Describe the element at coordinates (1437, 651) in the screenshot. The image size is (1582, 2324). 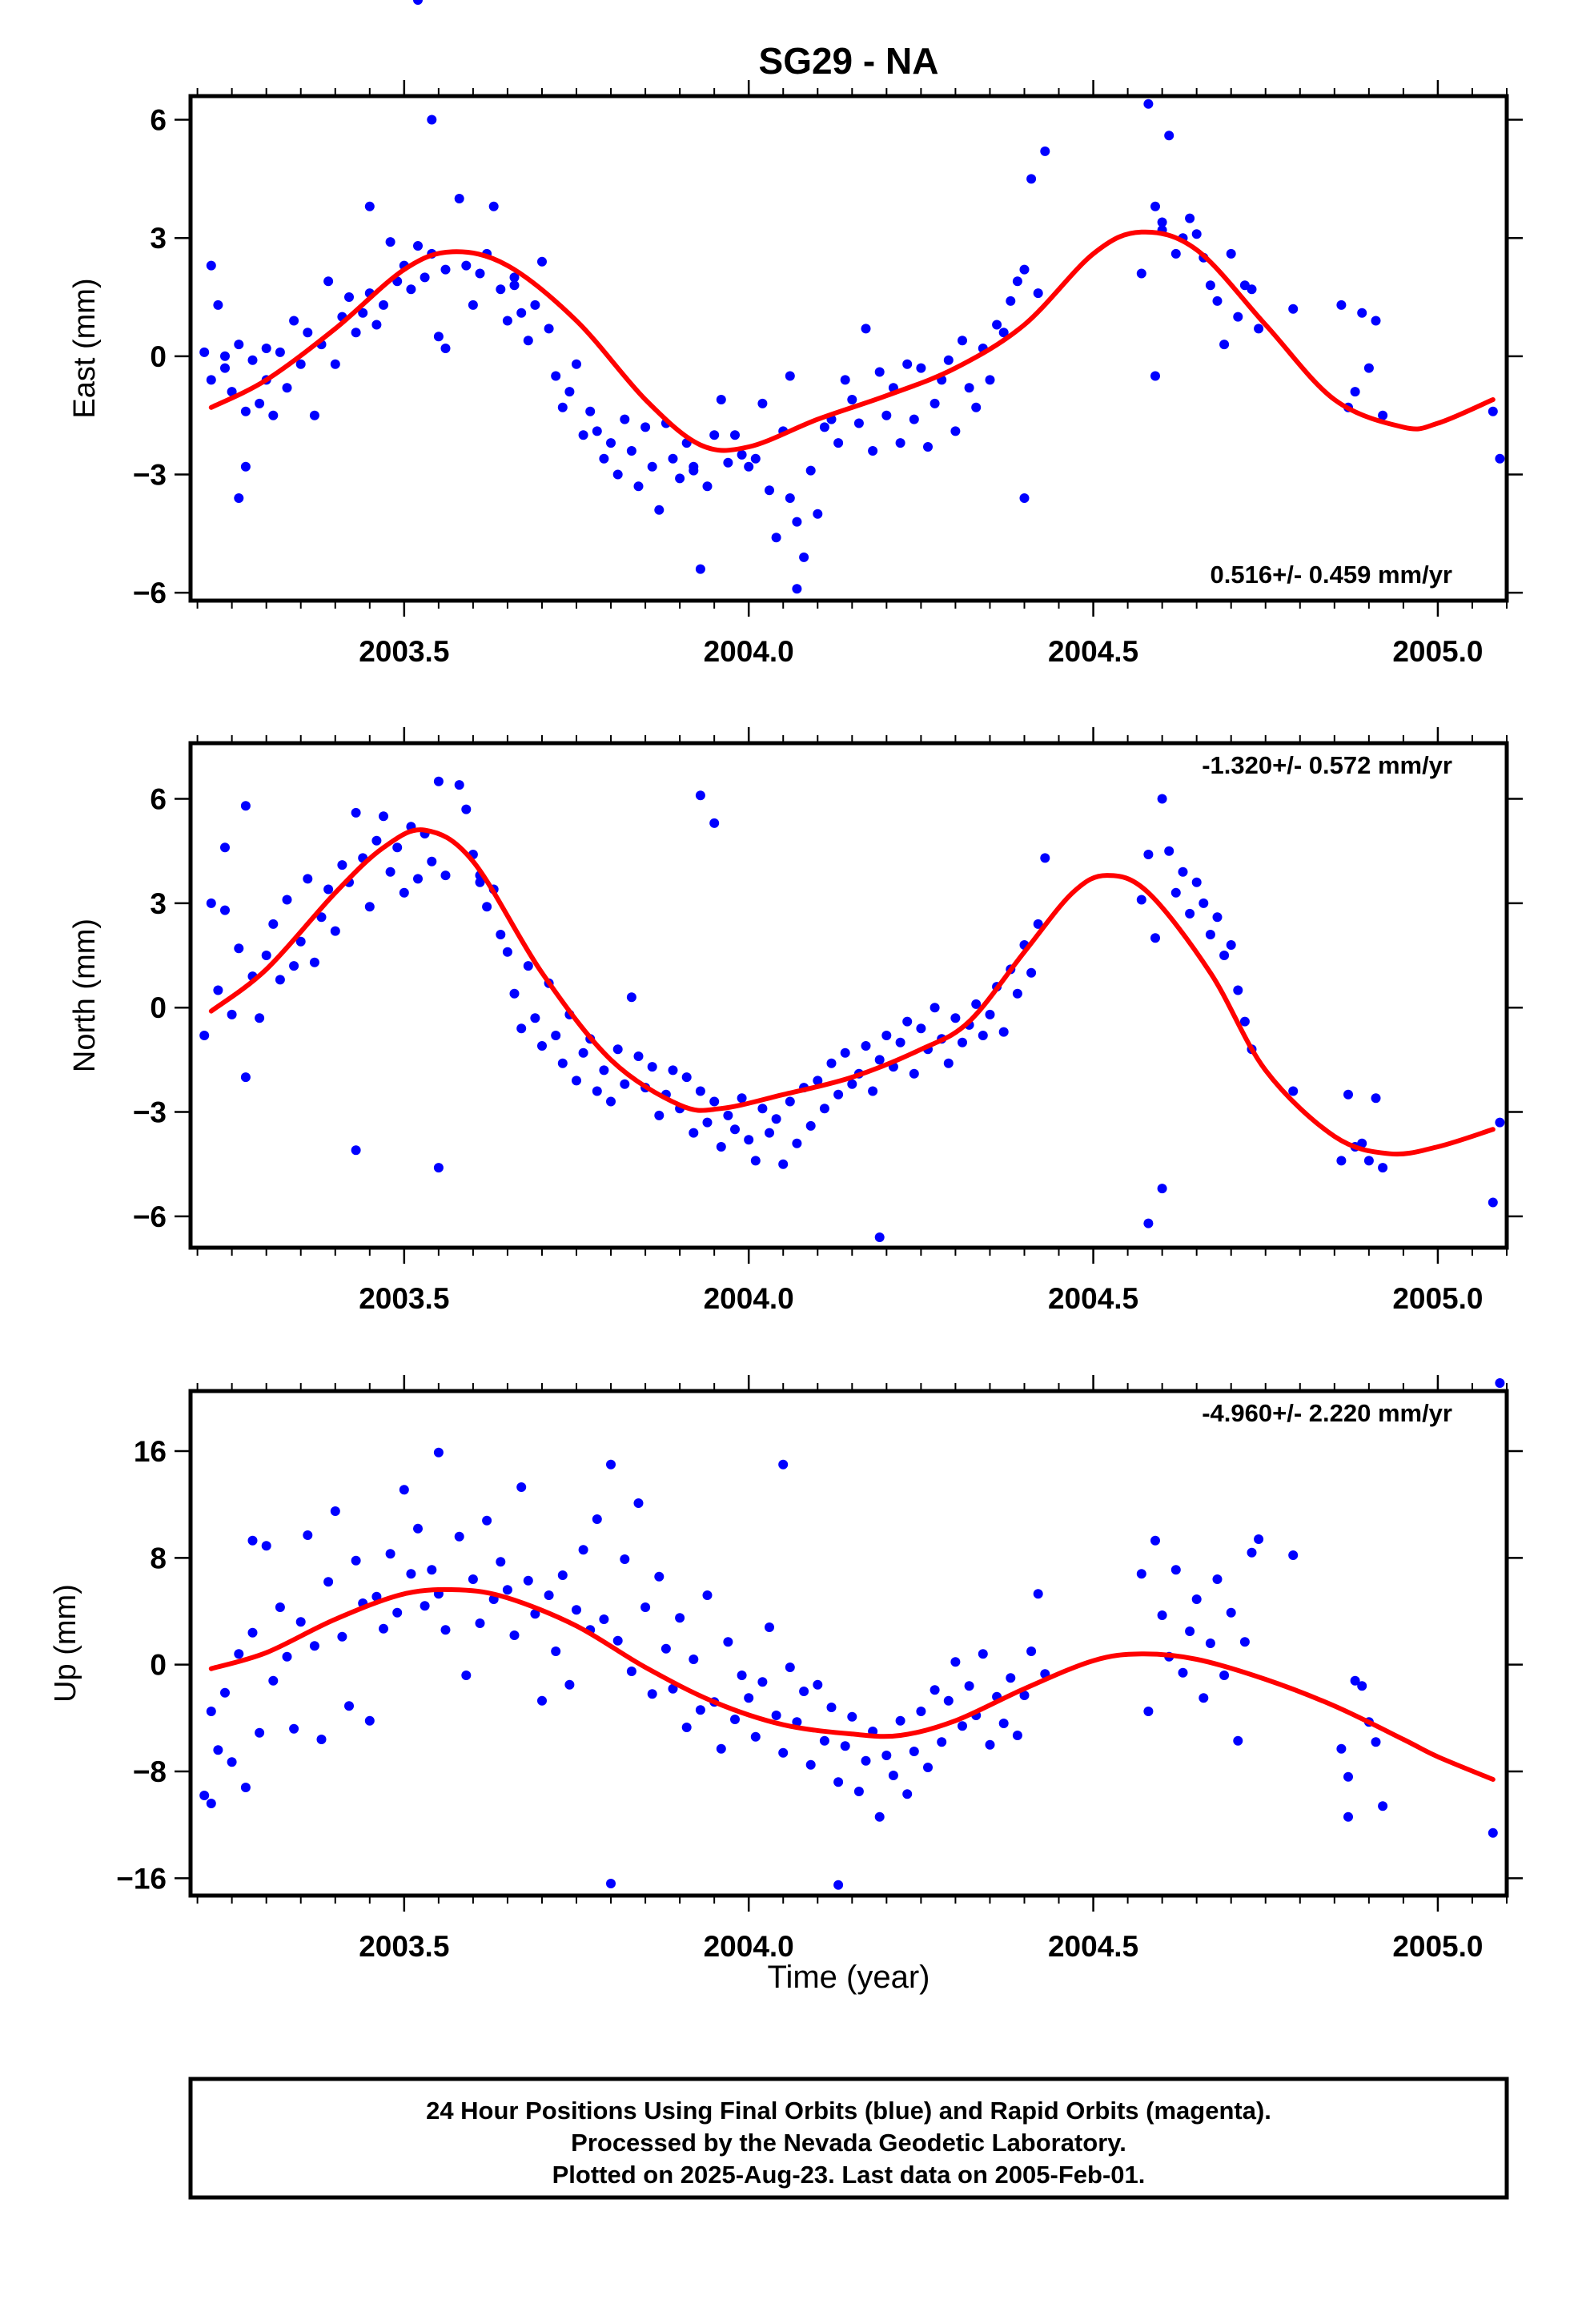
I see `east-x-tick-label: 2005.0` at that location.